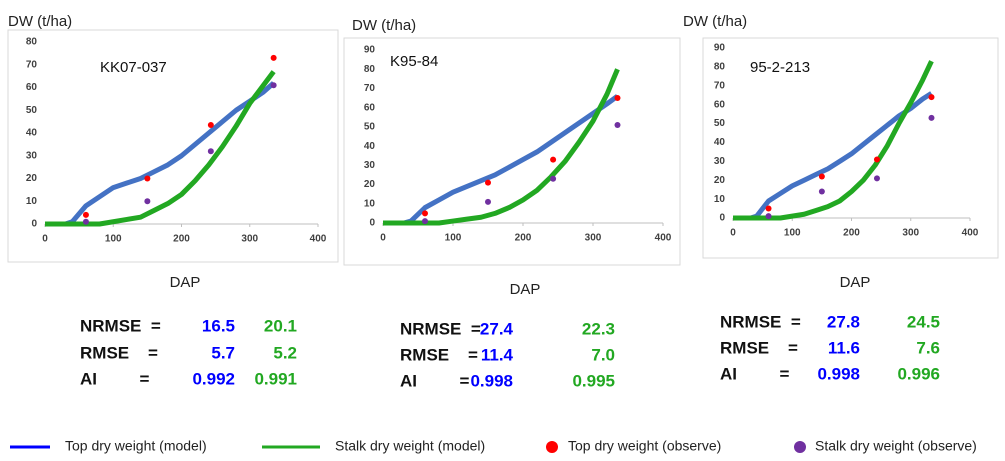 The image size is (1005, 461). What do you see at coordinates (497, 354) in the screenshot?
I see `stat-value: 11.4` at bounding box center [497, 354].